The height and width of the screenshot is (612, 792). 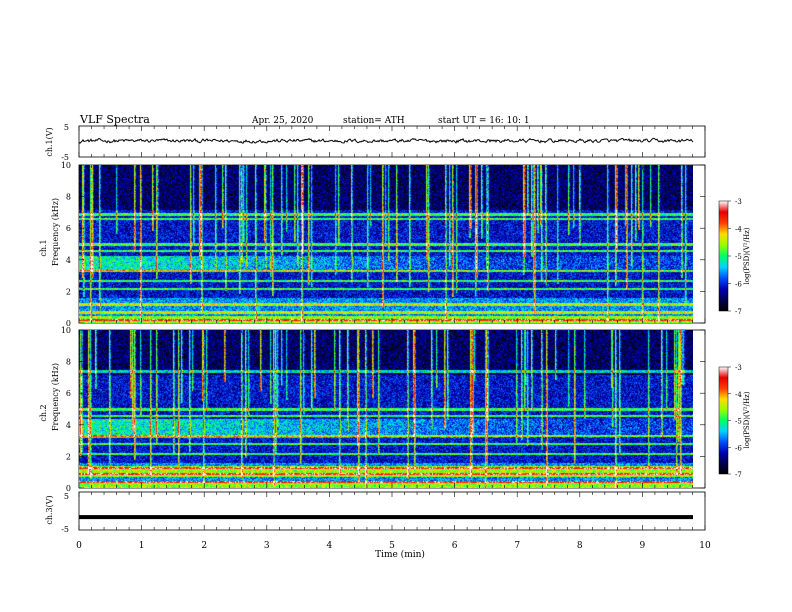 I want to click on ch2-colorbar: -3 -4 -5 -6 -7 log(PSD)(V²/Hz), so click(x=734, y=421).